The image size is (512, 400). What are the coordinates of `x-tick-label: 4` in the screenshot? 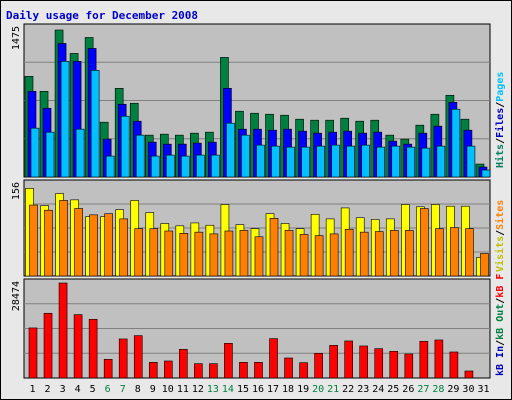 It's located at (78, 389).